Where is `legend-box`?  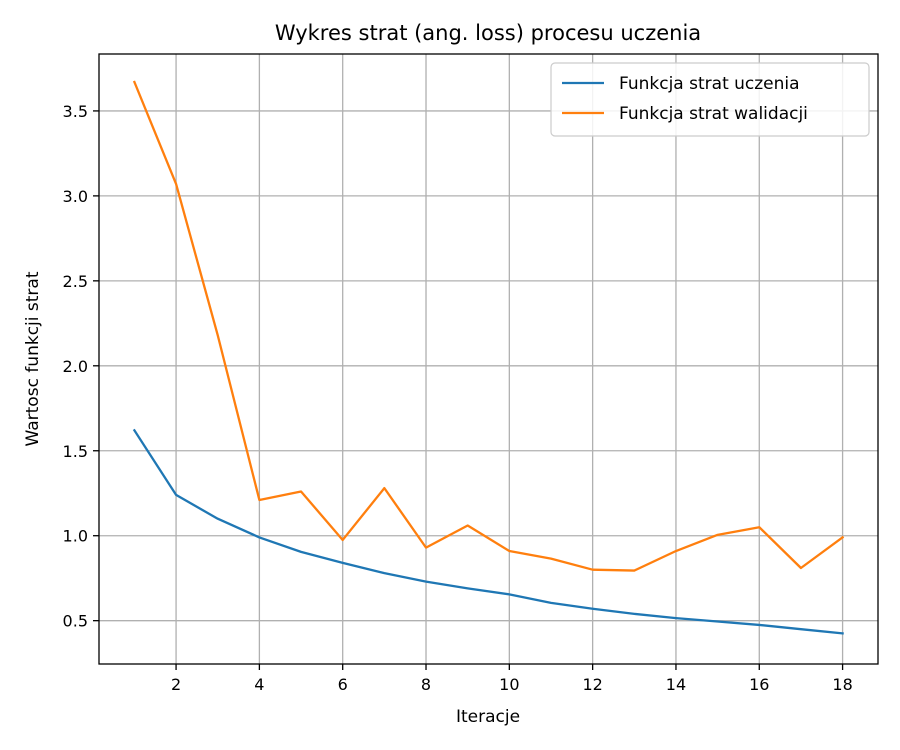 legend-box is located at coordinates (710, 99).